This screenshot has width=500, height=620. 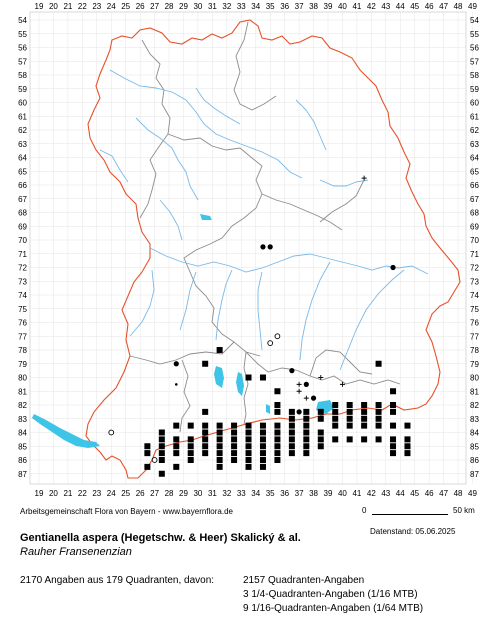 I want to click on data-date: Datenstand: 05.06.2025, so click(x=413, y=531).